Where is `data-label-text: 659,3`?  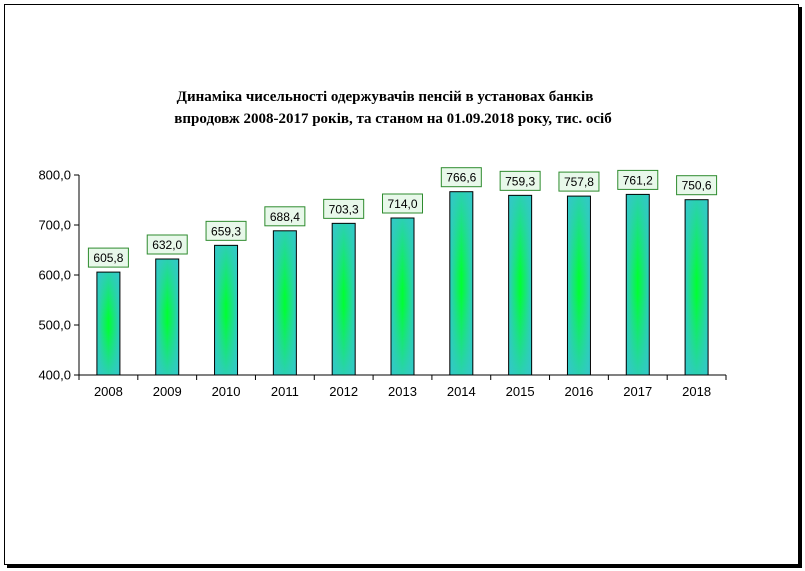 data-label-text: 659,3 is located at coordinates (226, 231).